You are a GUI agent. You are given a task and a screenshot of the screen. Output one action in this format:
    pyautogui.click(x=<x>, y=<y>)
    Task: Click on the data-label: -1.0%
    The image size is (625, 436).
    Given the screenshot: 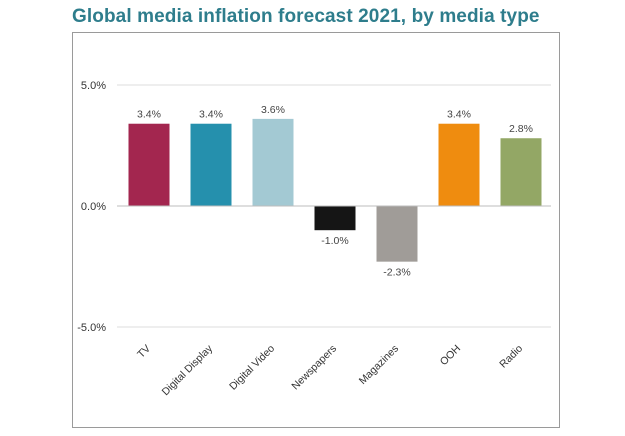 What is the action you would take?
    pyautogui.click(x=334, y=241)
    